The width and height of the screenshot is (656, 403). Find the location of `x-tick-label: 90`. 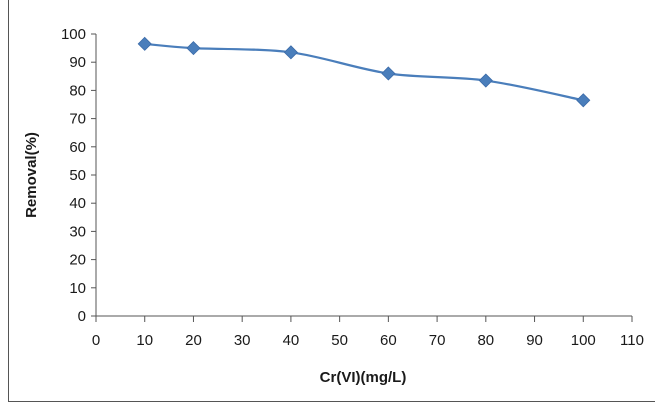

x-tick-label: 90 is located at coordinates (534, 340).